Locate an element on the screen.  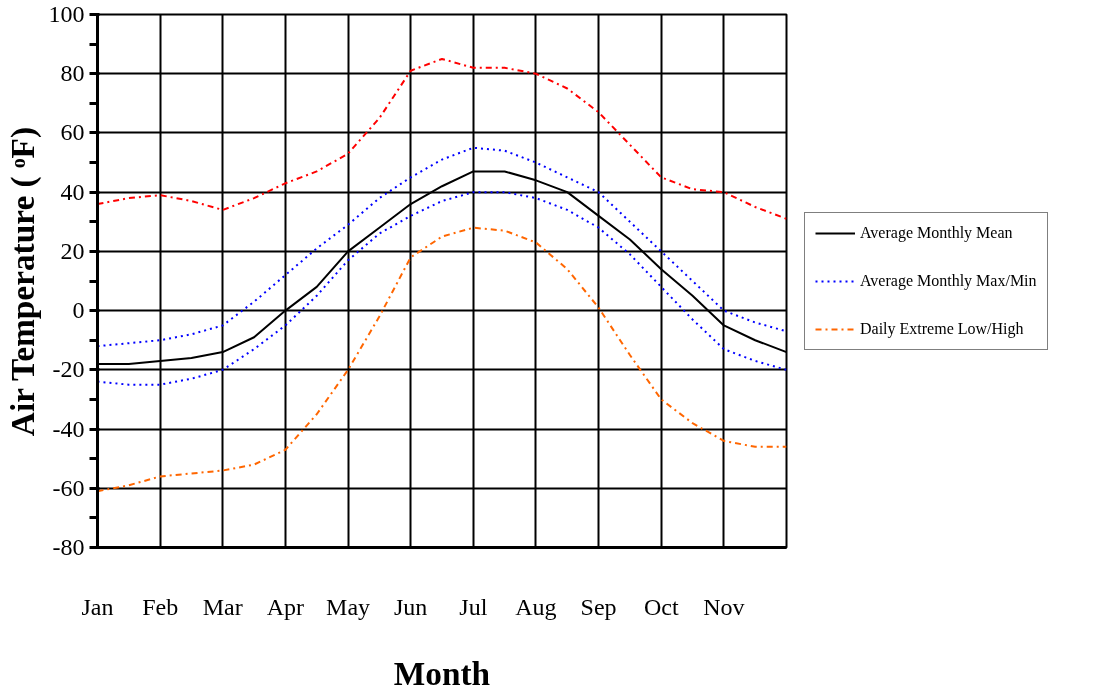
x-tick-label: May is located at coordinates (348, 606).